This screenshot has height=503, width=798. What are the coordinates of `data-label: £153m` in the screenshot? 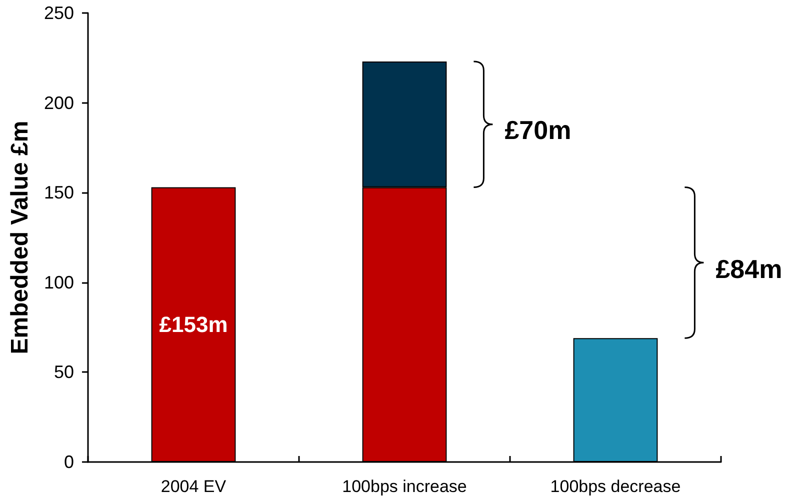 It's located at (193, 325).